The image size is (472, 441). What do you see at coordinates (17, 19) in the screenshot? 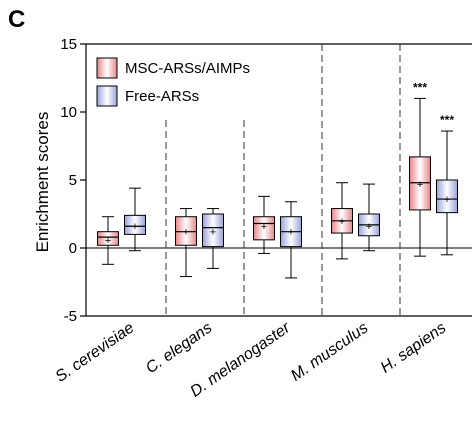
I see `panel-label: C` at bounding box center [17, 19].